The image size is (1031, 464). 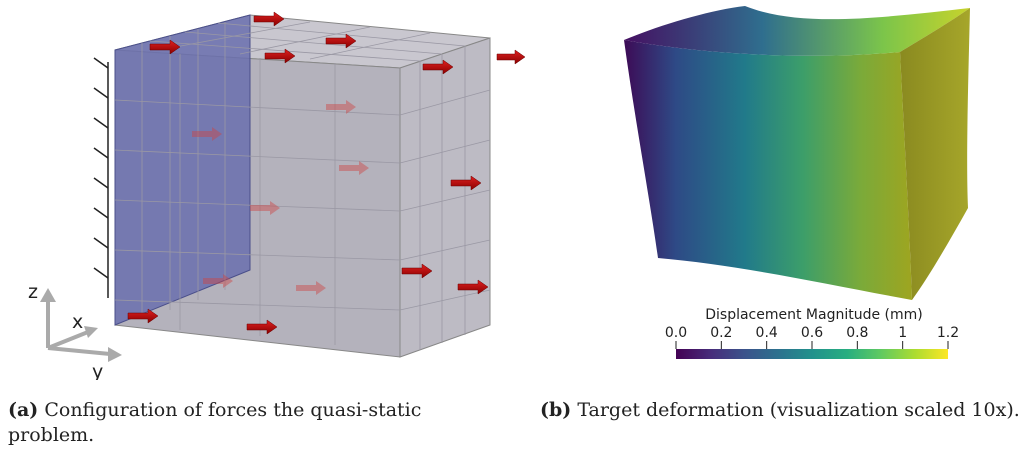 I want to click on caption-a-label: (a), so click(x=23, y=410).